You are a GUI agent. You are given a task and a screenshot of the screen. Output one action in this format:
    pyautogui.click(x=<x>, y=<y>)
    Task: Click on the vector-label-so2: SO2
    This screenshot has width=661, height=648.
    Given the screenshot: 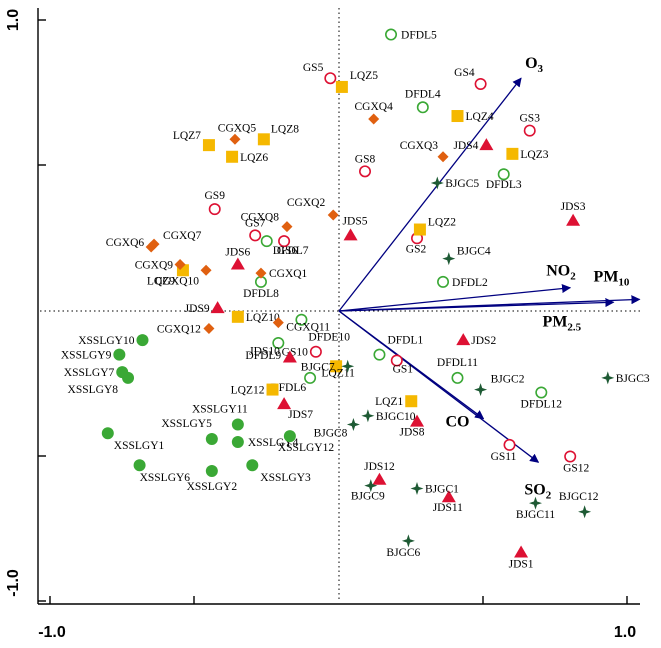 What is the action you would take?
    pyautogui.click(x=537, y=491)
    